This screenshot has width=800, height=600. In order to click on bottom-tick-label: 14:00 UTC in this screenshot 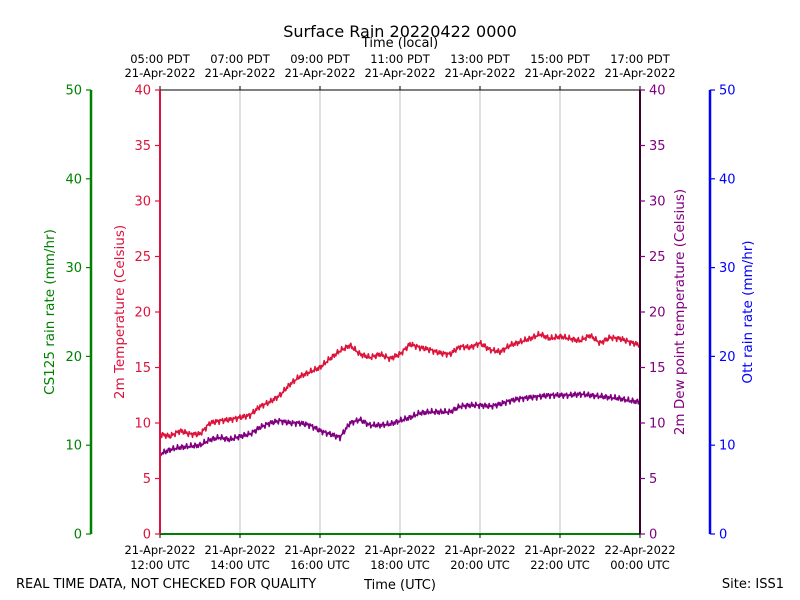, I will do `click(240, 565)`.